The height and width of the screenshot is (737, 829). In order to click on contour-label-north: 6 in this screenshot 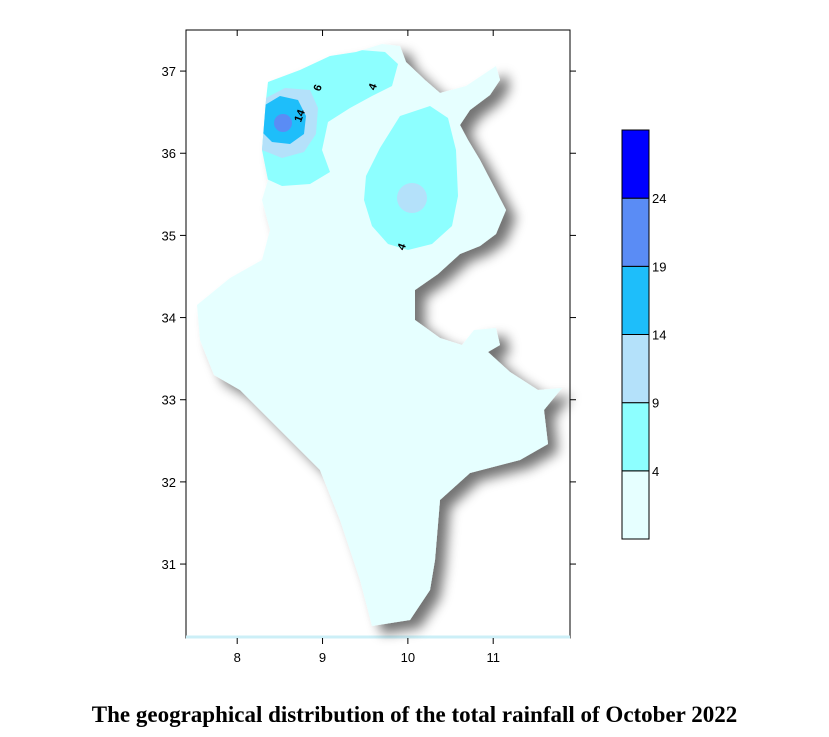, I will do `click(317, 88)`.